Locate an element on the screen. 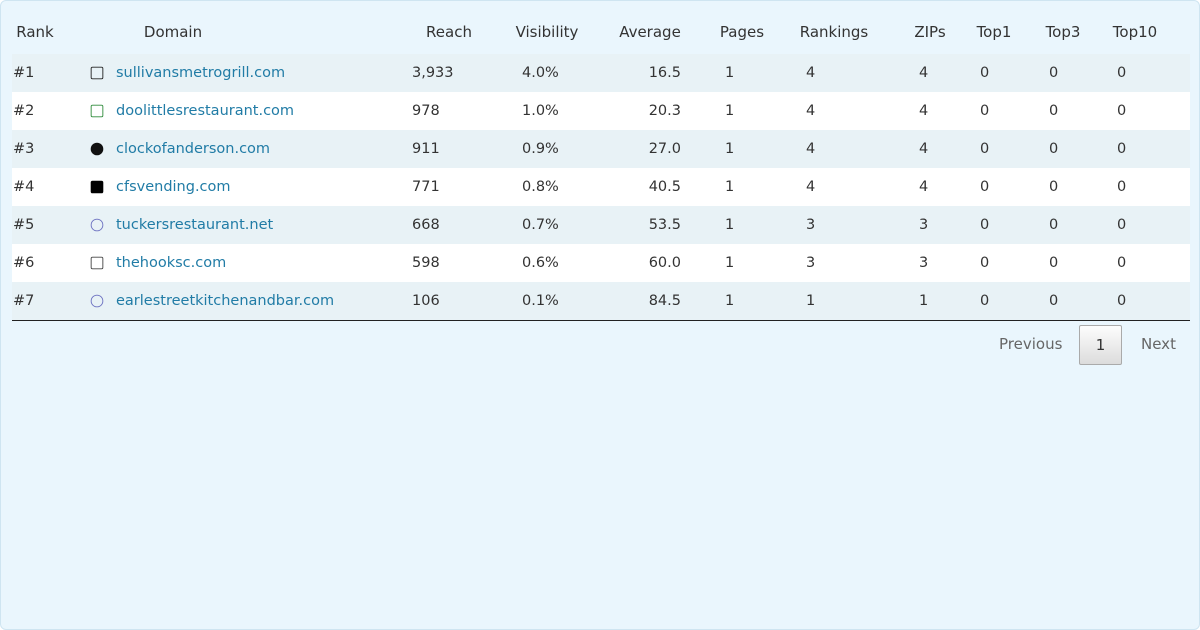 This screenshot has height=630, width=1200. table-cell: 771 is located at coordinates (426, 187).